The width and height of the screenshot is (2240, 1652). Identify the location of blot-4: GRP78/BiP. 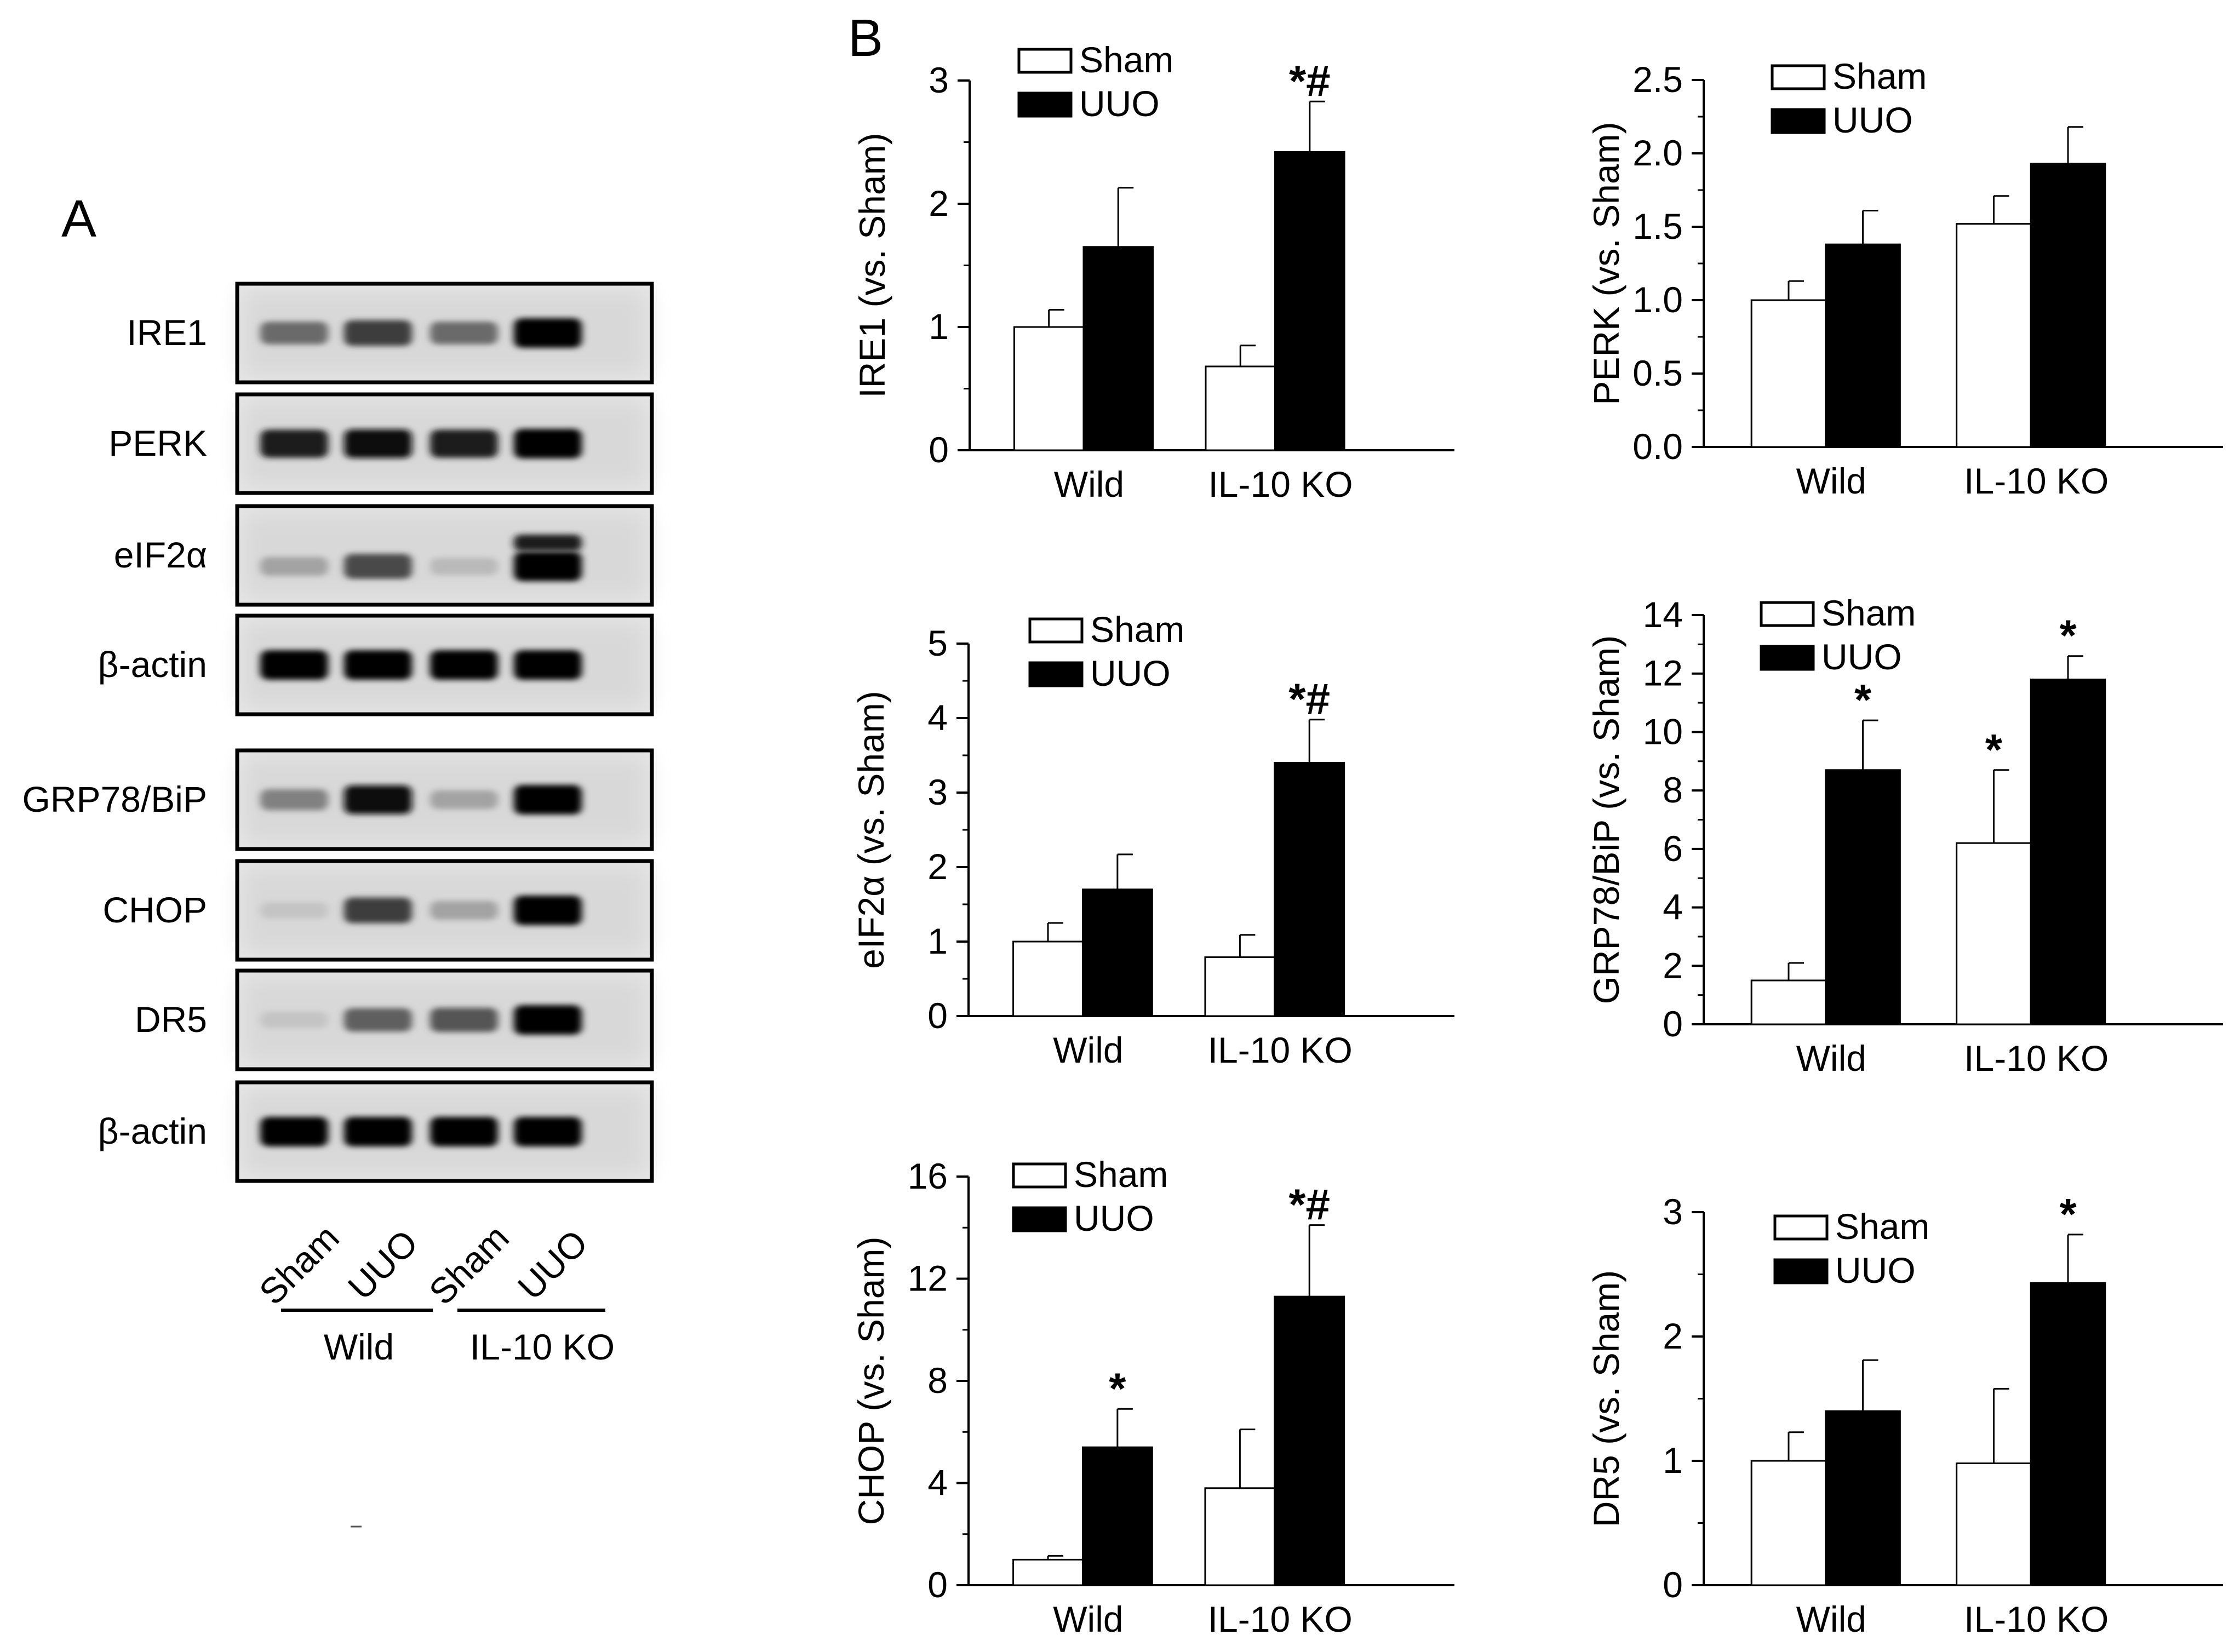
(338, 799).